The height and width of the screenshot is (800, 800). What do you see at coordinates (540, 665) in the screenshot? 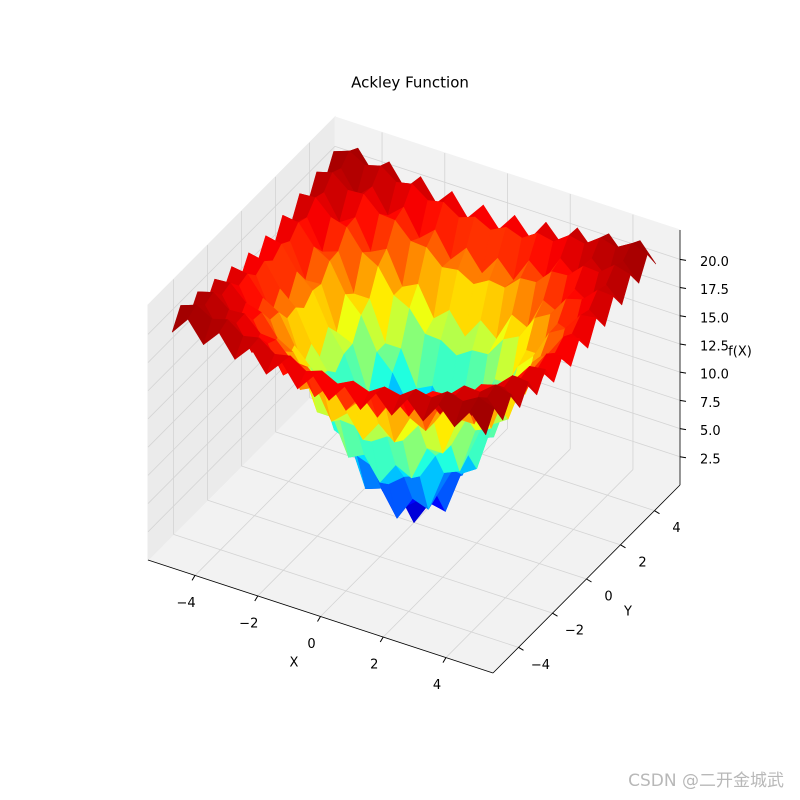
I see `y-tick-label: −4` at bounding box center [540, 665].